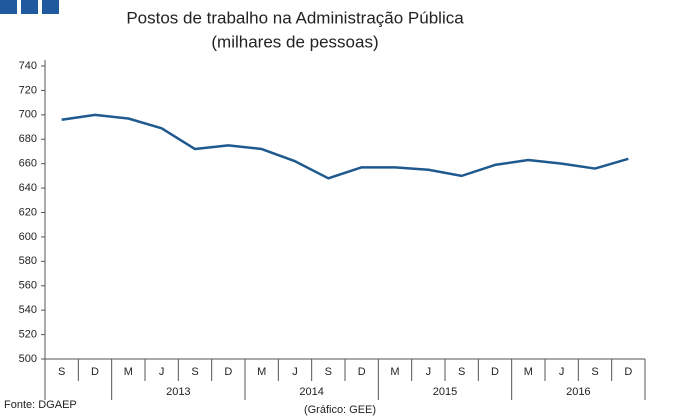  What do you see at coordinates (28, 139) in the screenshot?
I see `y-tick-label: 680` at bounding box center [28, 139].